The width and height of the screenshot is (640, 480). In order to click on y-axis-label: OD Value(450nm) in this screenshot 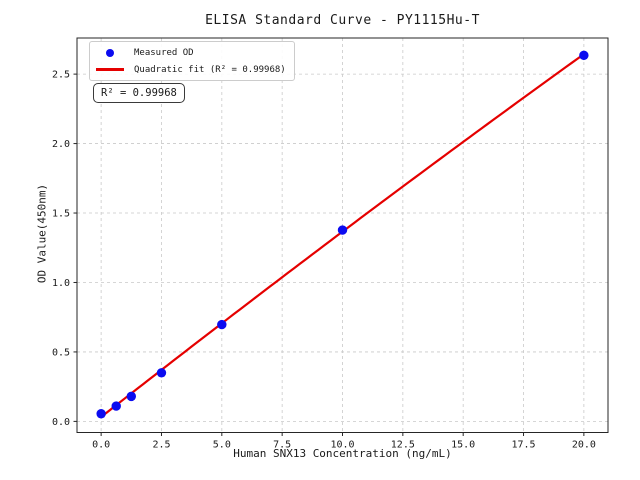, I will do `click(42, 233)`.